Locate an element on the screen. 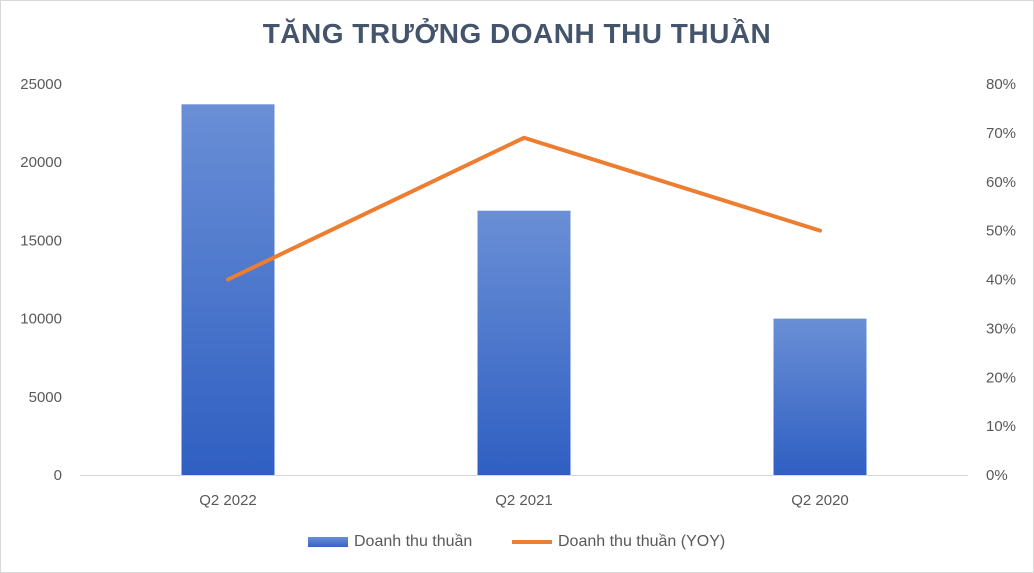  right-axis-tick-label: 20% is located at coordinates (1001, 377).